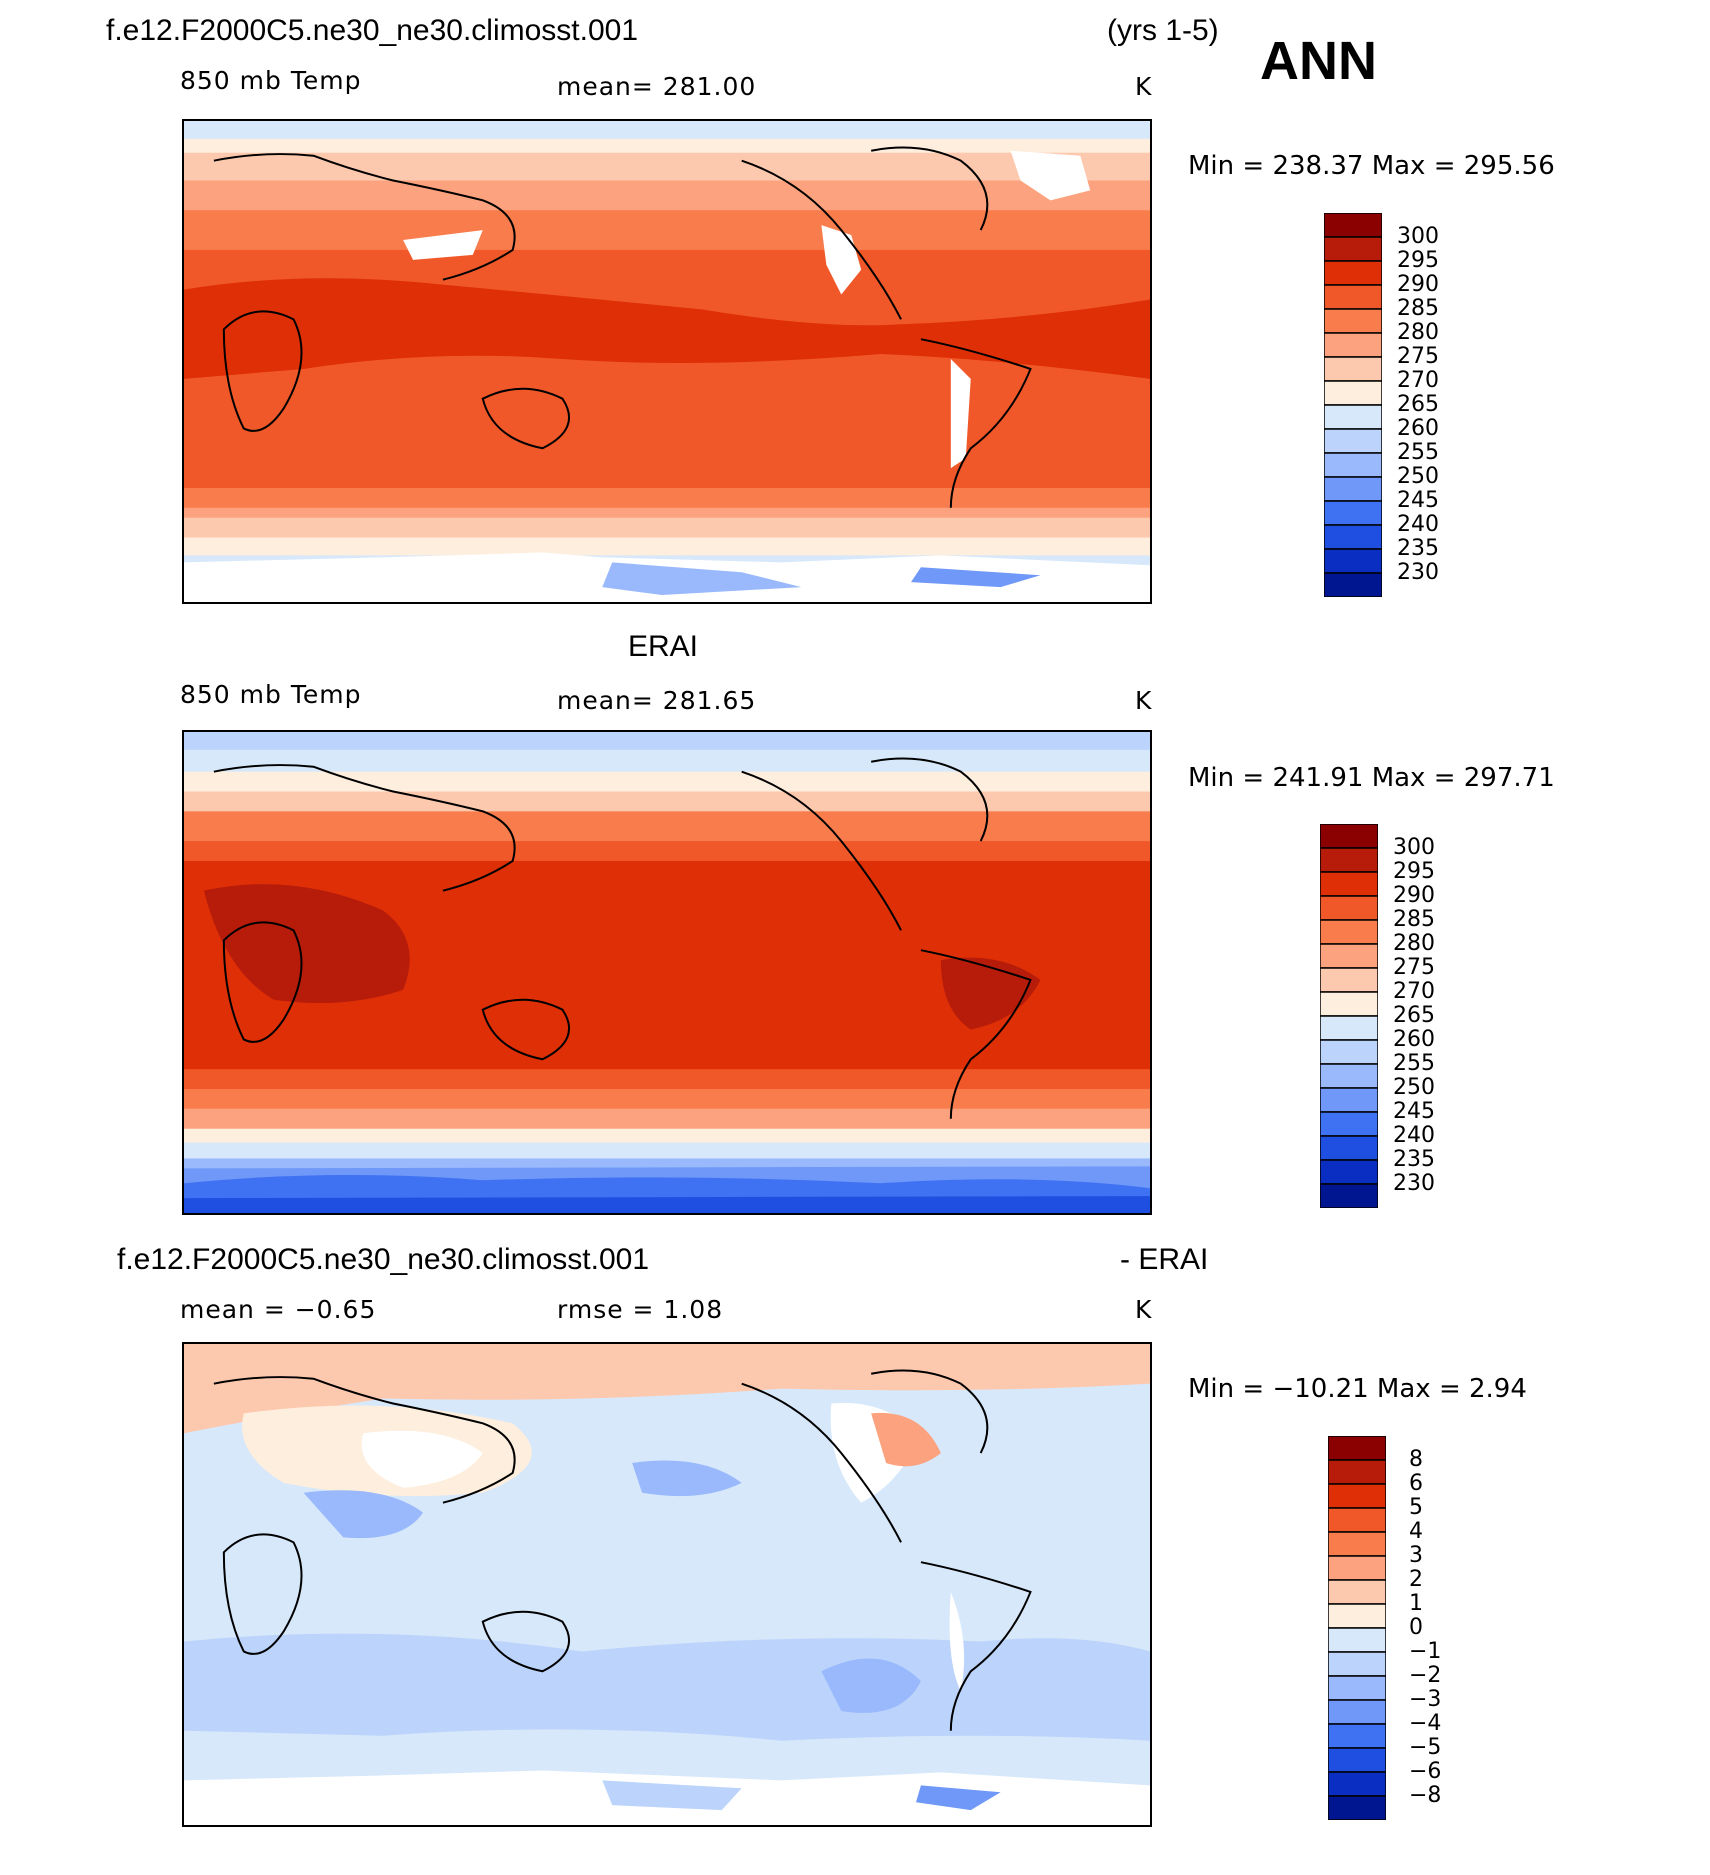 This screenshot has height=1875, width=1710. Describe the element at coordinates (1414, 1135) in the screenshot. I see `colorbar-tick-label: 240` at that location.